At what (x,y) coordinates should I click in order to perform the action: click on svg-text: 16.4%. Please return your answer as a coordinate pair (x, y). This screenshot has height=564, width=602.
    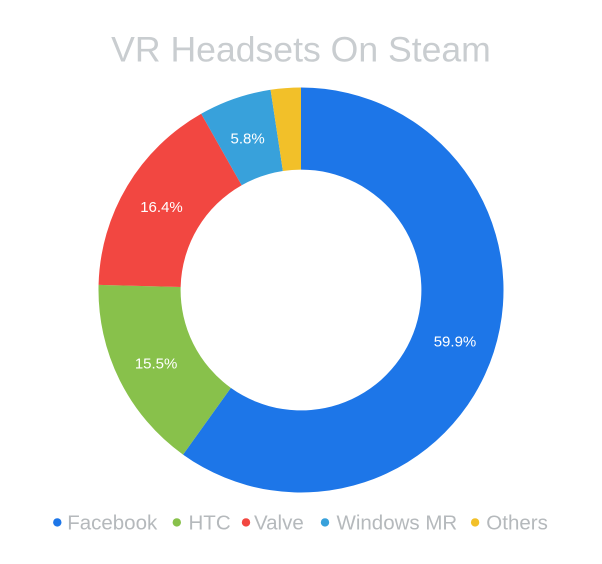
    Looking at the image, I should click on (161, 207).